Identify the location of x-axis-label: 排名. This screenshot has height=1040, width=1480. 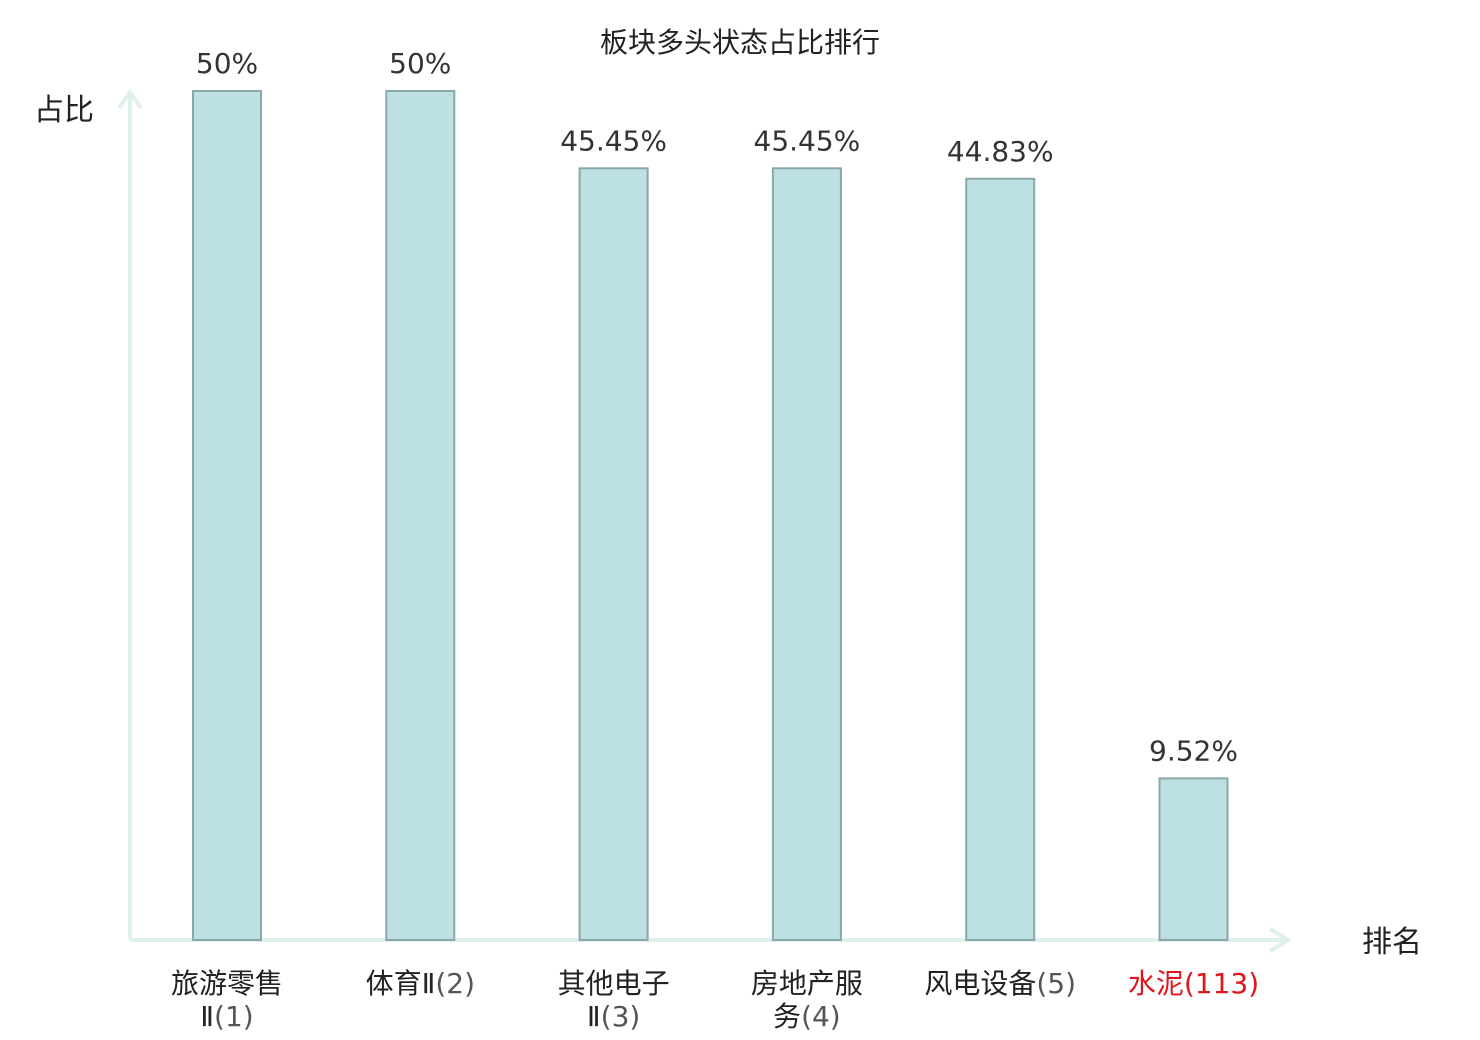
(1392, 942).